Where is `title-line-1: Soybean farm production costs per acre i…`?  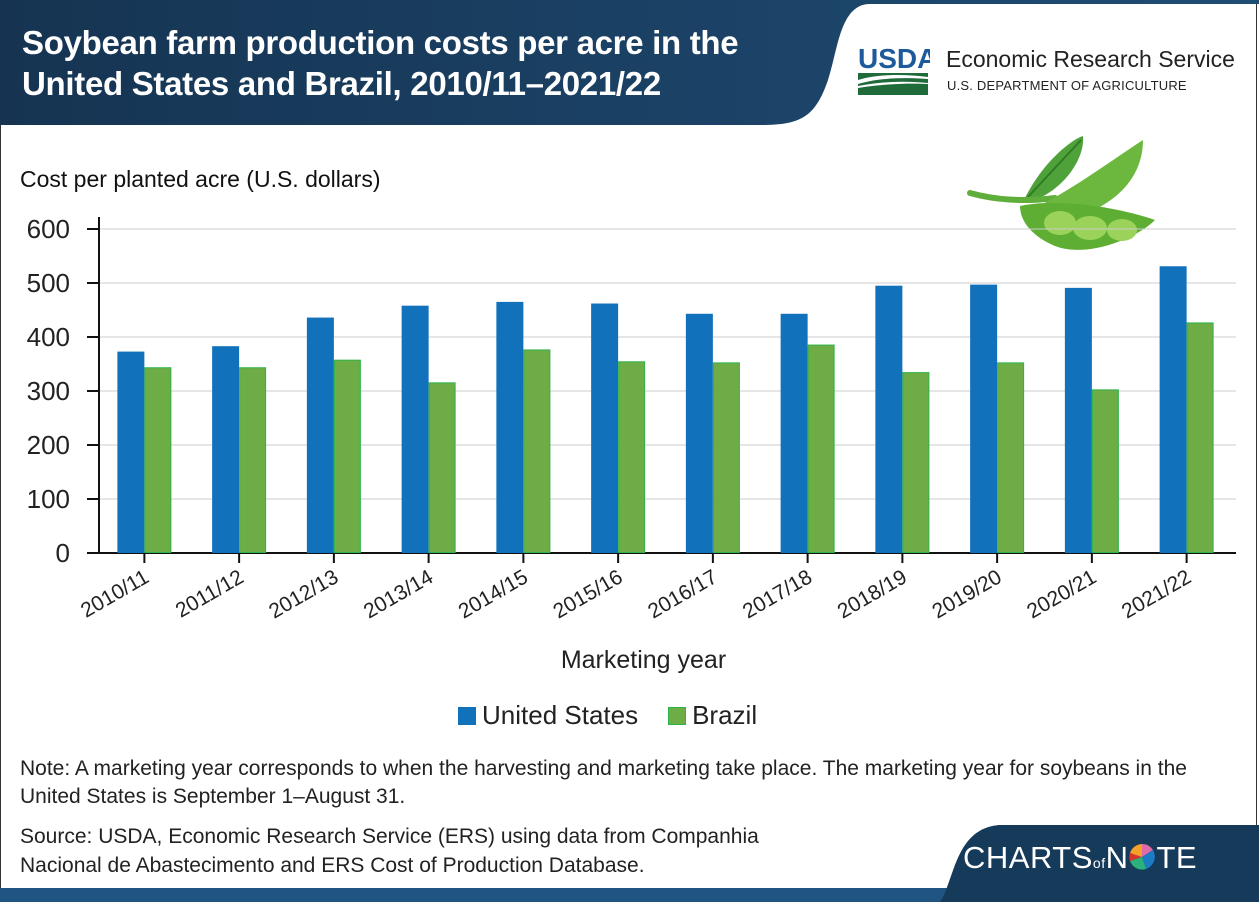 title-line-1: Soybean farm production costs per acre i… is located at coordinates (380, 42).